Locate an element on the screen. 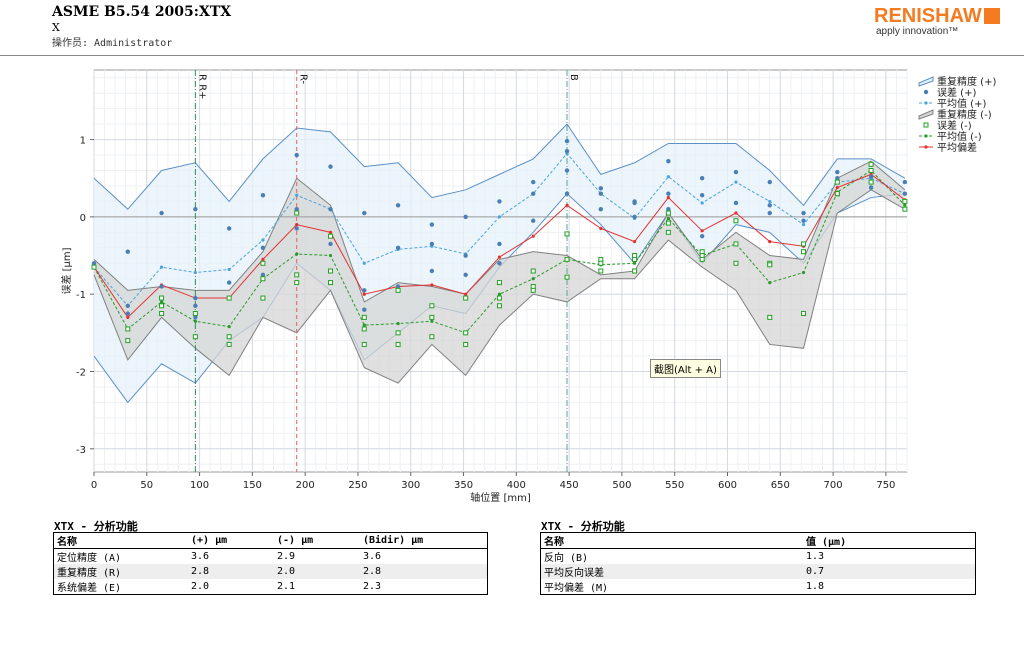  table-cell: 3.6 is located at coordinates (200, 556).